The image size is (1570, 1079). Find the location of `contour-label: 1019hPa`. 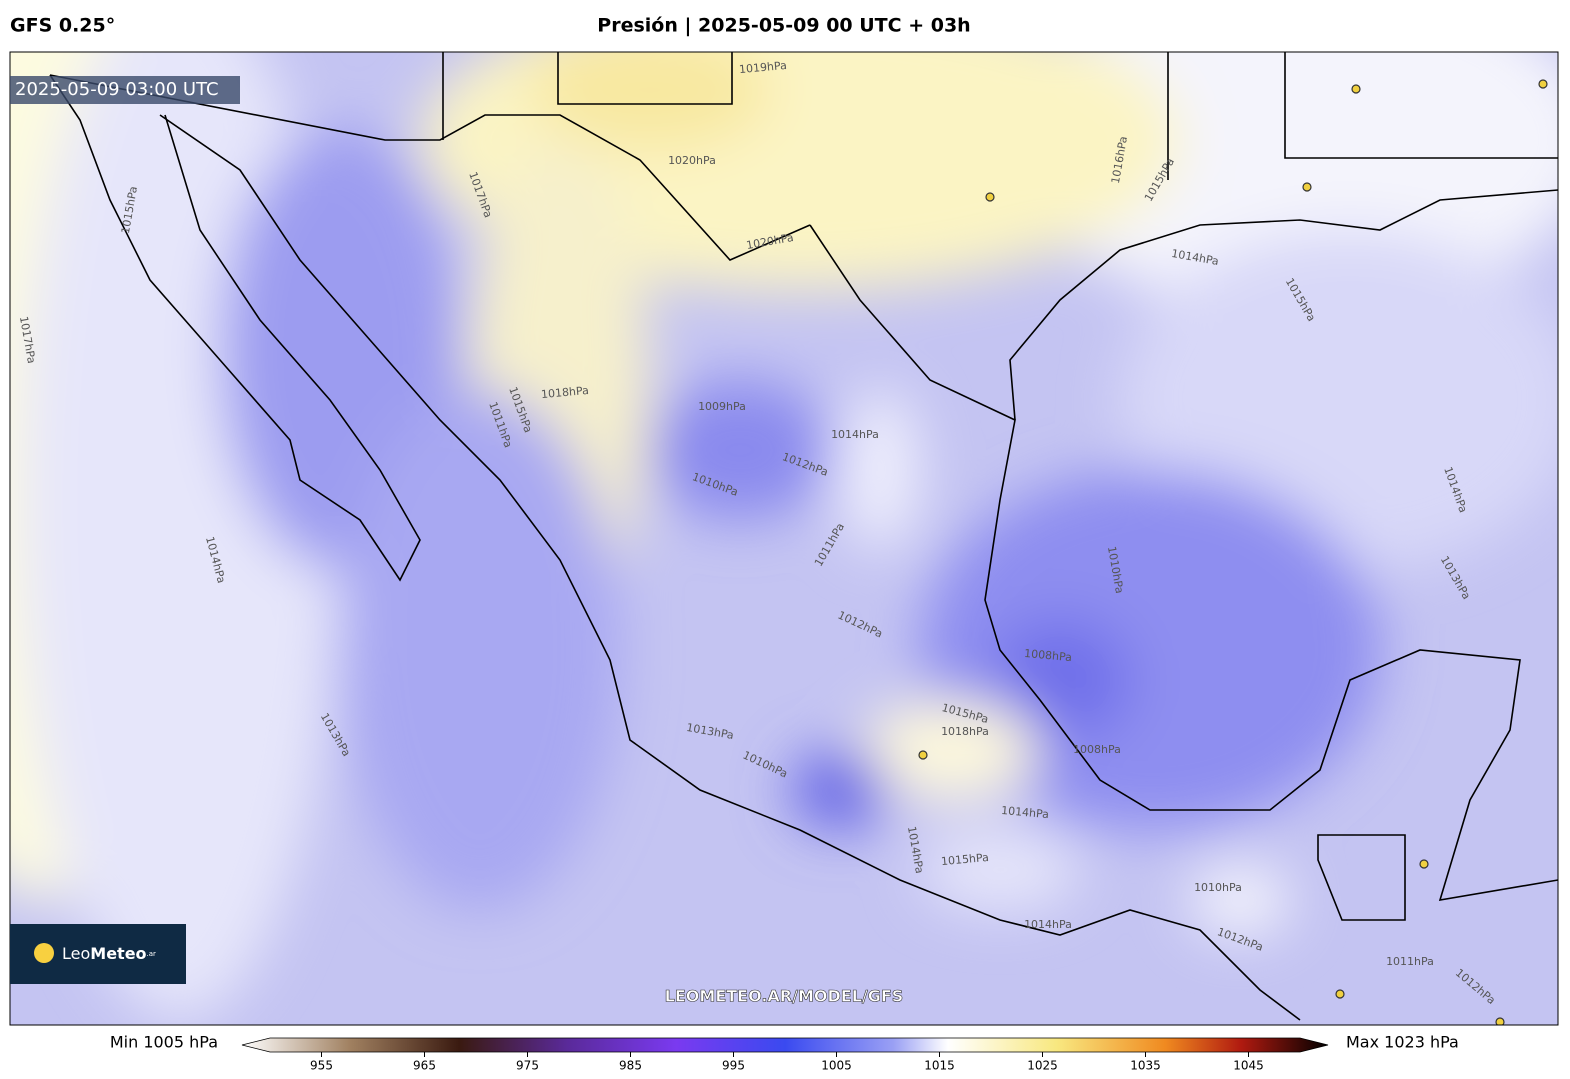

contour-label: 1019hPa is located at coordinates (763, 67).